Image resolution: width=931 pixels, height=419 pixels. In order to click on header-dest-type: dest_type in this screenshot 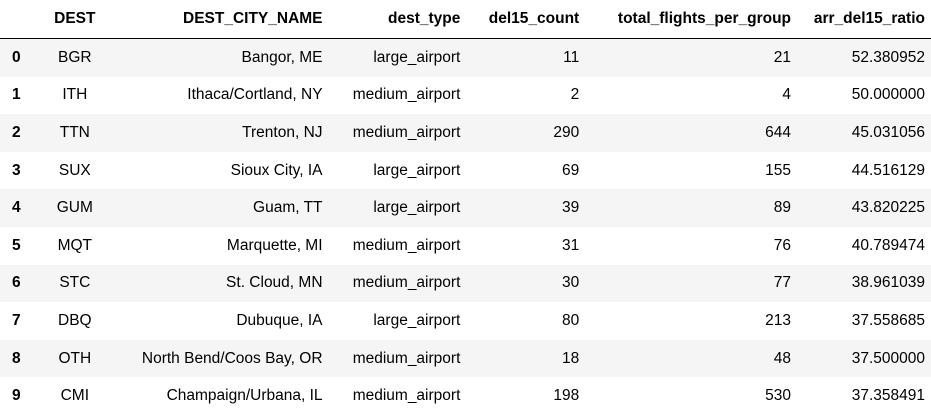, I will do `click(397, 19)`.